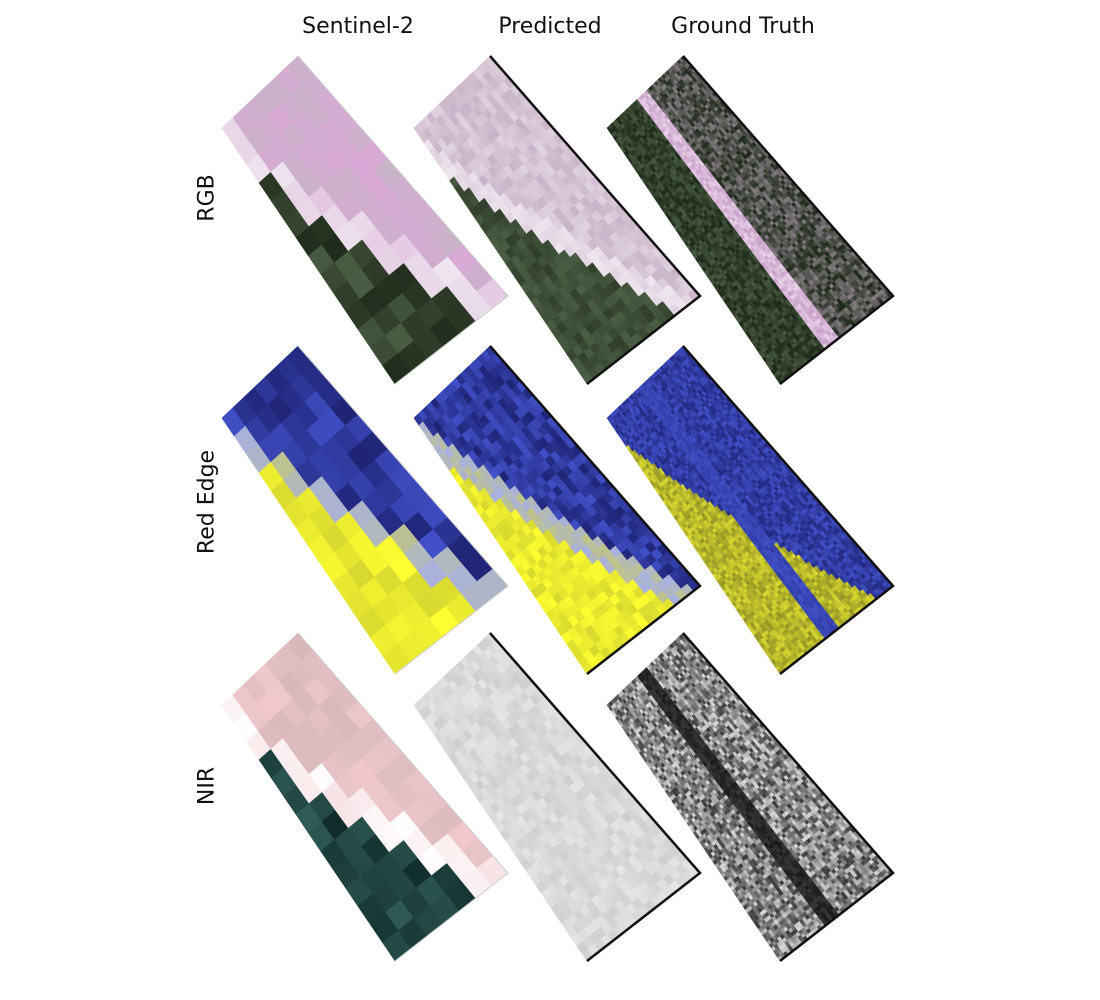 The height and width of the screenshot is (1000, 1100). Describe the element at coordinates (403, 220) in the screenshot. I see `panel-edge-rgb-sentinel2` at that location.